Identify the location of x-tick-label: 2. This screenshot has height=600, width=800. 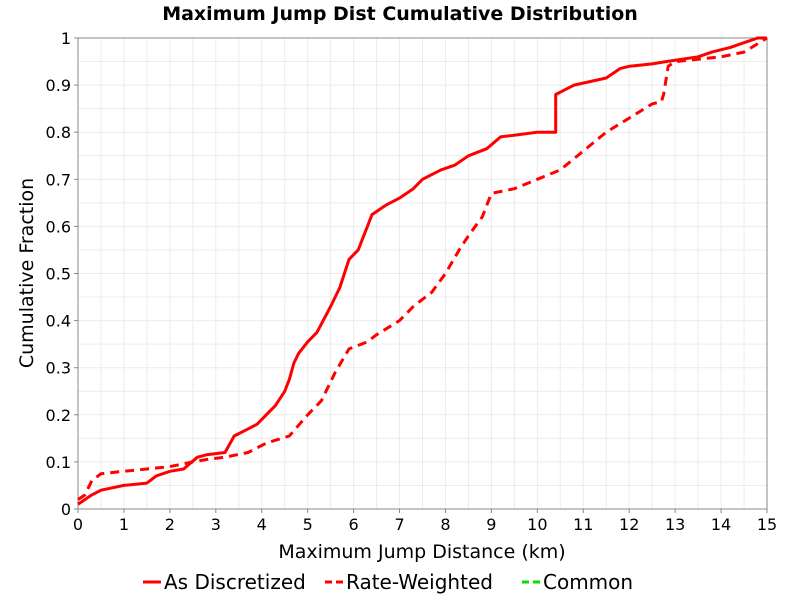
(170, 524).